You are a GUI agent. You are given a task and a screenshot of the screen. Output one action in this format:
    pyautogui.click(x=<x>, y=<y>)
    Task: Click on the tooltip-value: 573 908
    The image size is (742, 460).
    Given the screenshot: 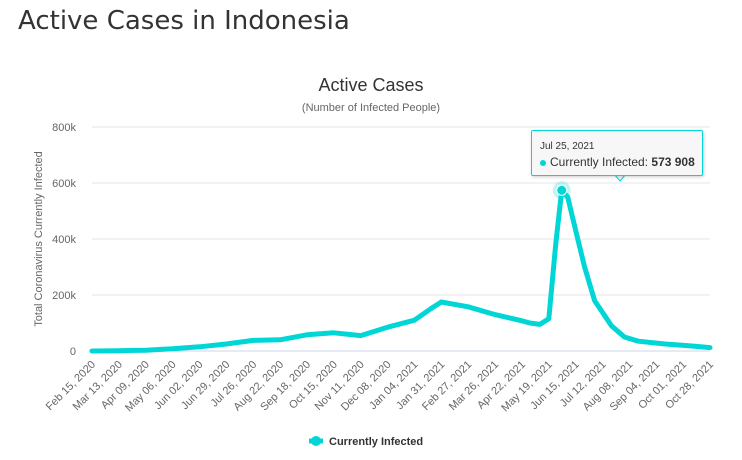 What is the action you would take?
    pyautogui.click(x=673, y=162)
    